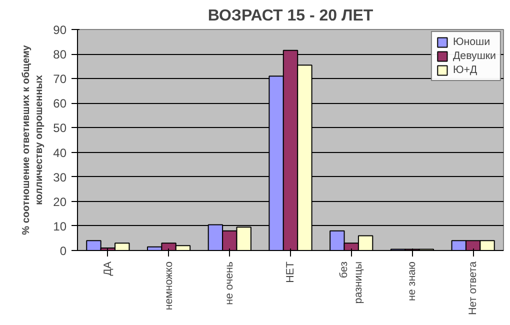 The image size is (510, 325). What do you see at coordinates (168, 285) in the screenshot?
I see `x-tick-label: немножко` at bounding box center [168, 285].